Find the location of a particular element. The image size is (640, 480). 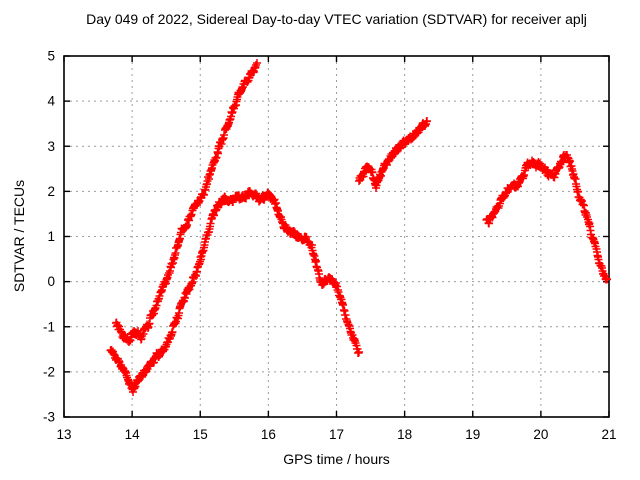

x-tick-label: 20 is located at coordinates (540, 434).